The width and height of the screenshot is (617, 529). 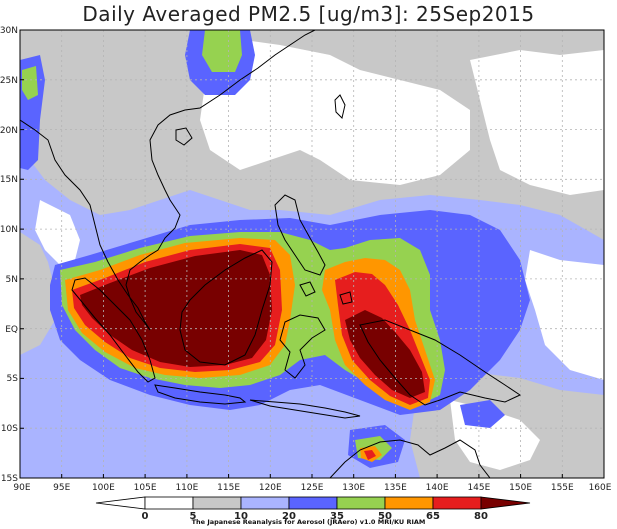 What do you see at coordinates (21, 488) in the screenshot?
I see `lon-label: 90E` at bounding box center [21, 488].